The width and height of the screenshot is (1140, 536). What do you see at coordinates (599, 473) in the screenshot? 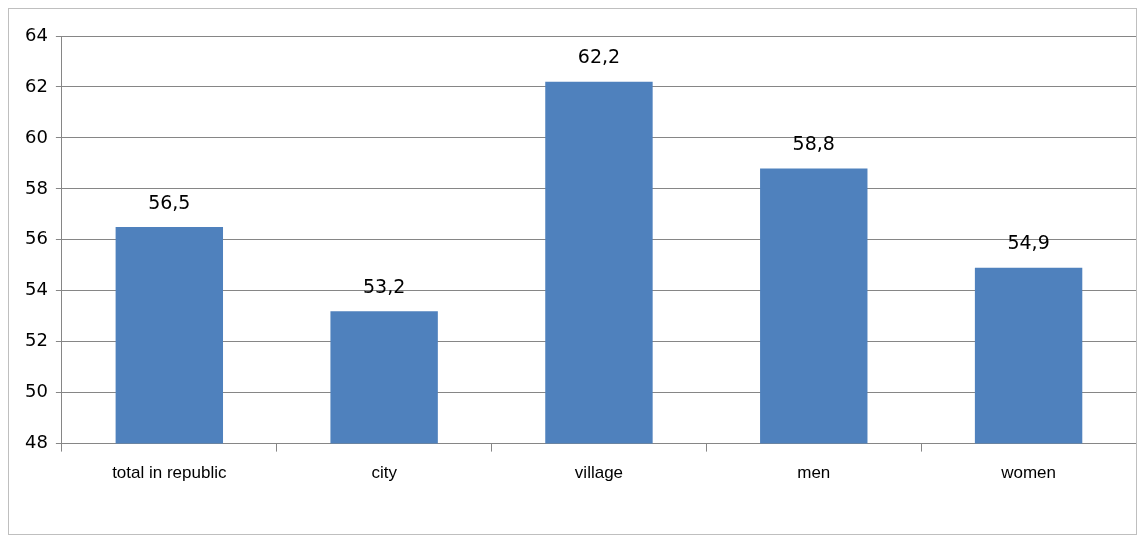
I see `x-tick-label: village` at bounding box center [599, 473].